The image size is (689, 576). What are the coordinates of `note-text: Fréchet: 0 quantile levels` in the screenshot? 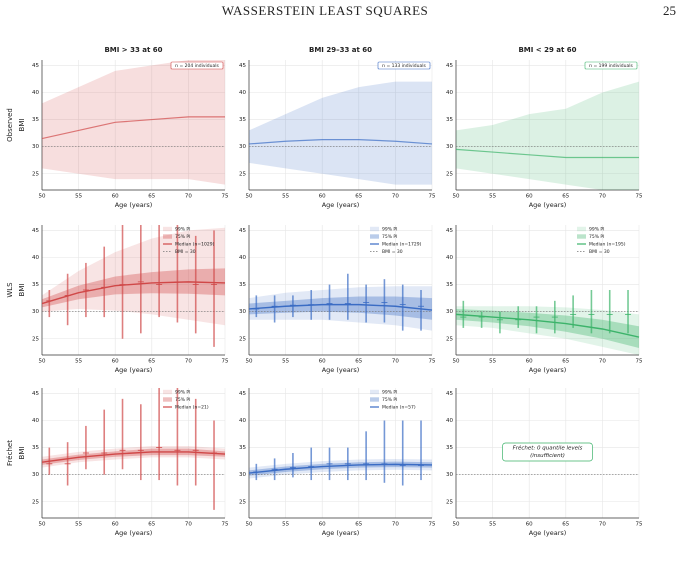 It's located at (548, 448).